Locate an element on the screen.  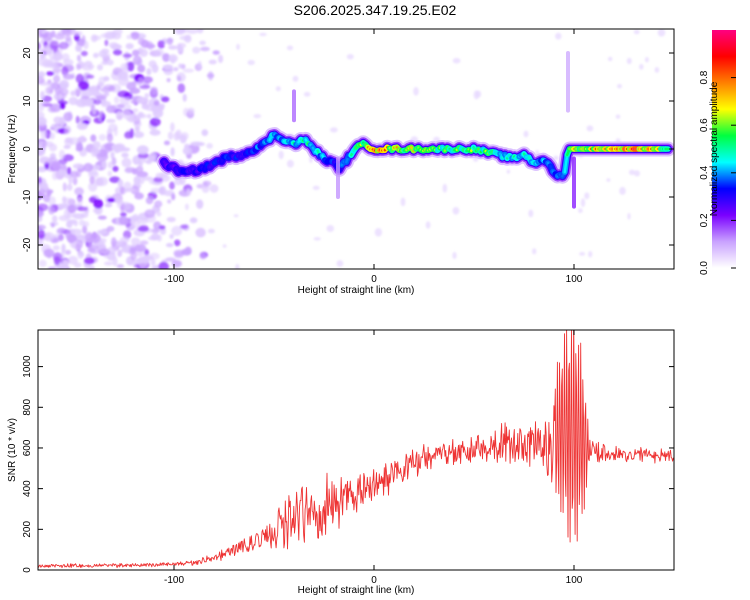
y-tick-label: 1000 is located at coordinates (27, 366).